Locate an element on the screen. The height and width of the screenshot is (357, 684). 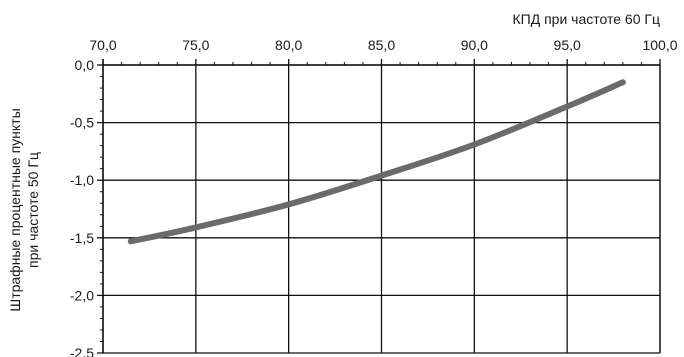
y-tick-label: 0,0 is located at coordinates (85, 65).